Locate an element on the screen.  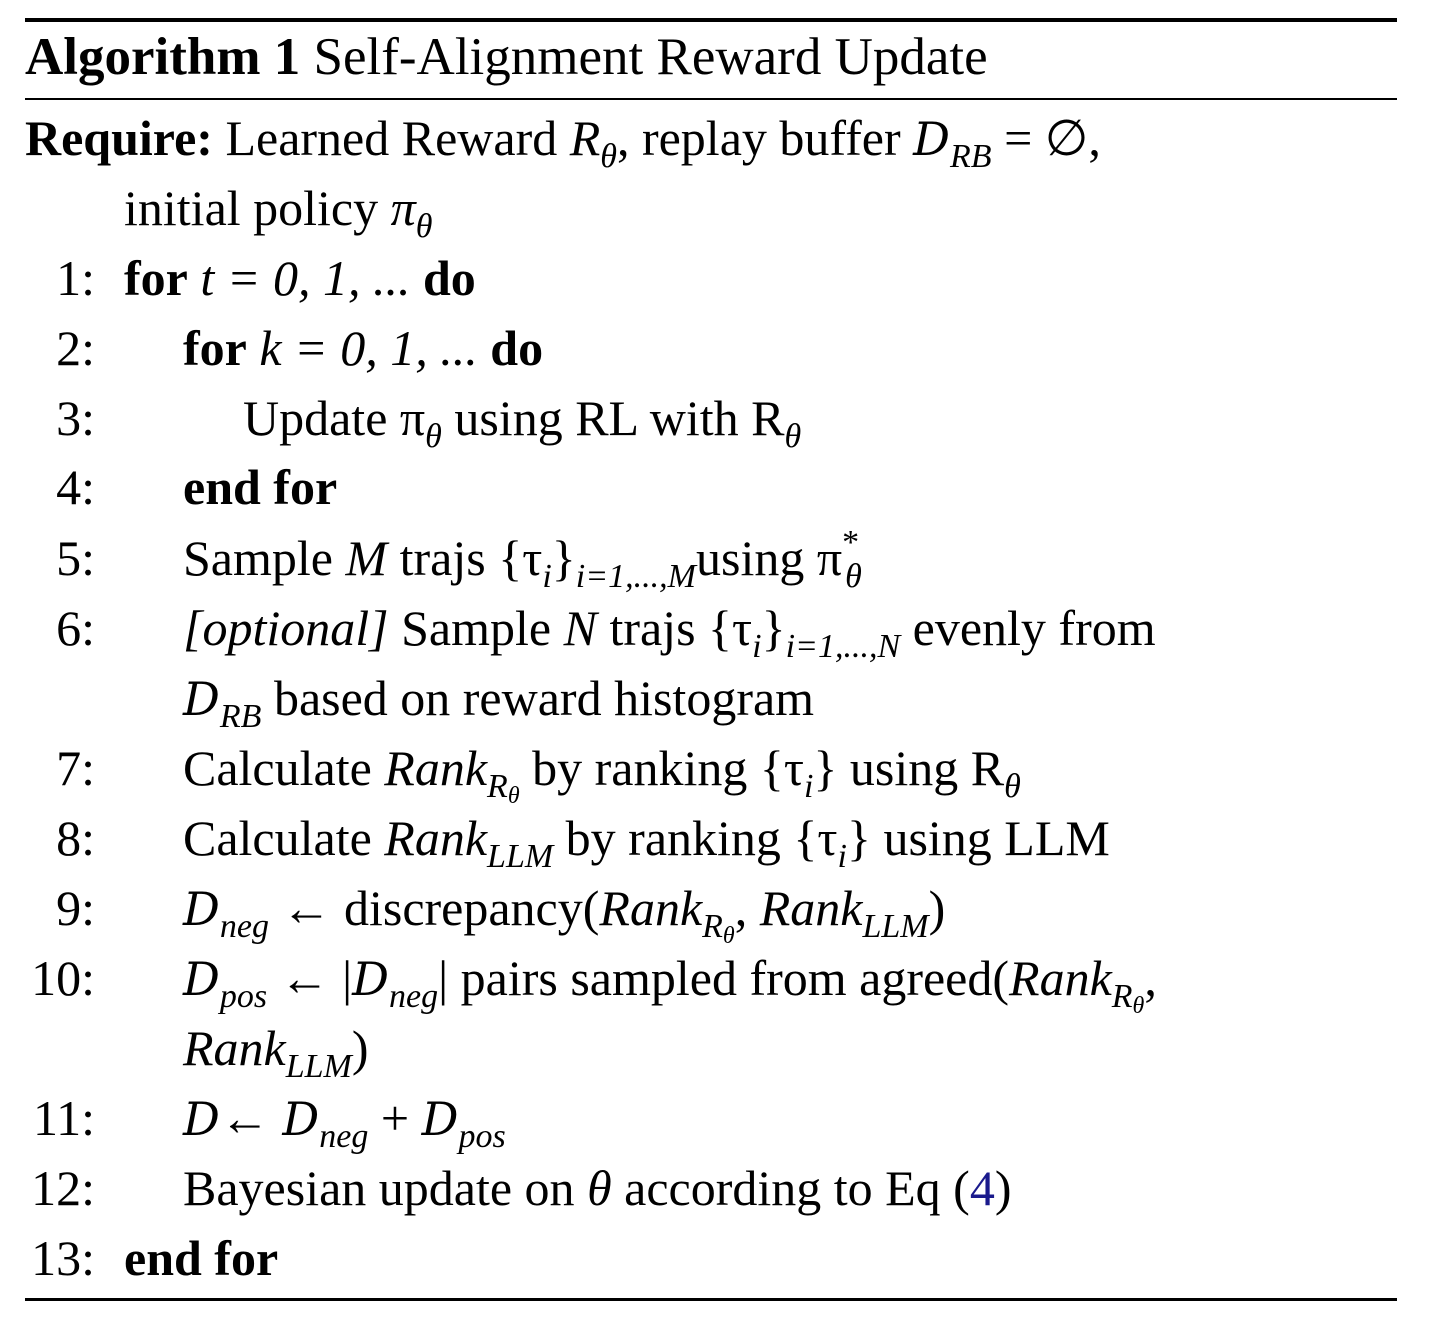
line-number: 6: is located at coordinates (75, 628).